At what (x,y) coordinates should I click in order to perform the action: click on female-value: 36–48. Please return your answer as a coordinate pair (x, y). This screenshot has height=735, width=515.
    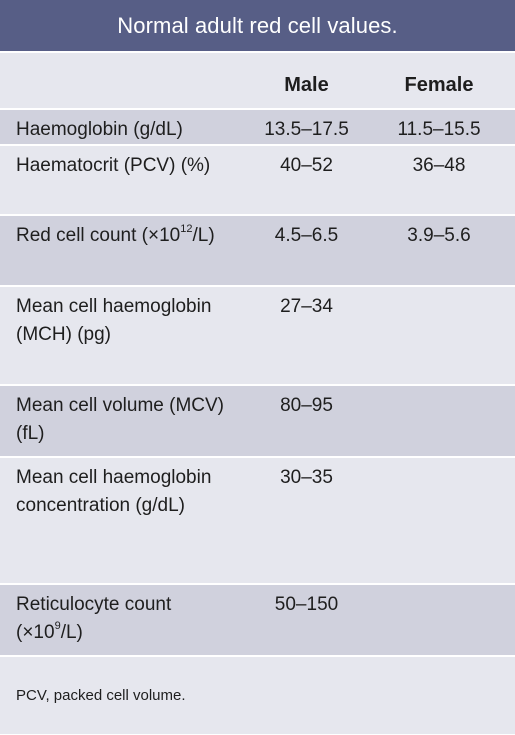
    Looking at the image, I should click on (439, 165).